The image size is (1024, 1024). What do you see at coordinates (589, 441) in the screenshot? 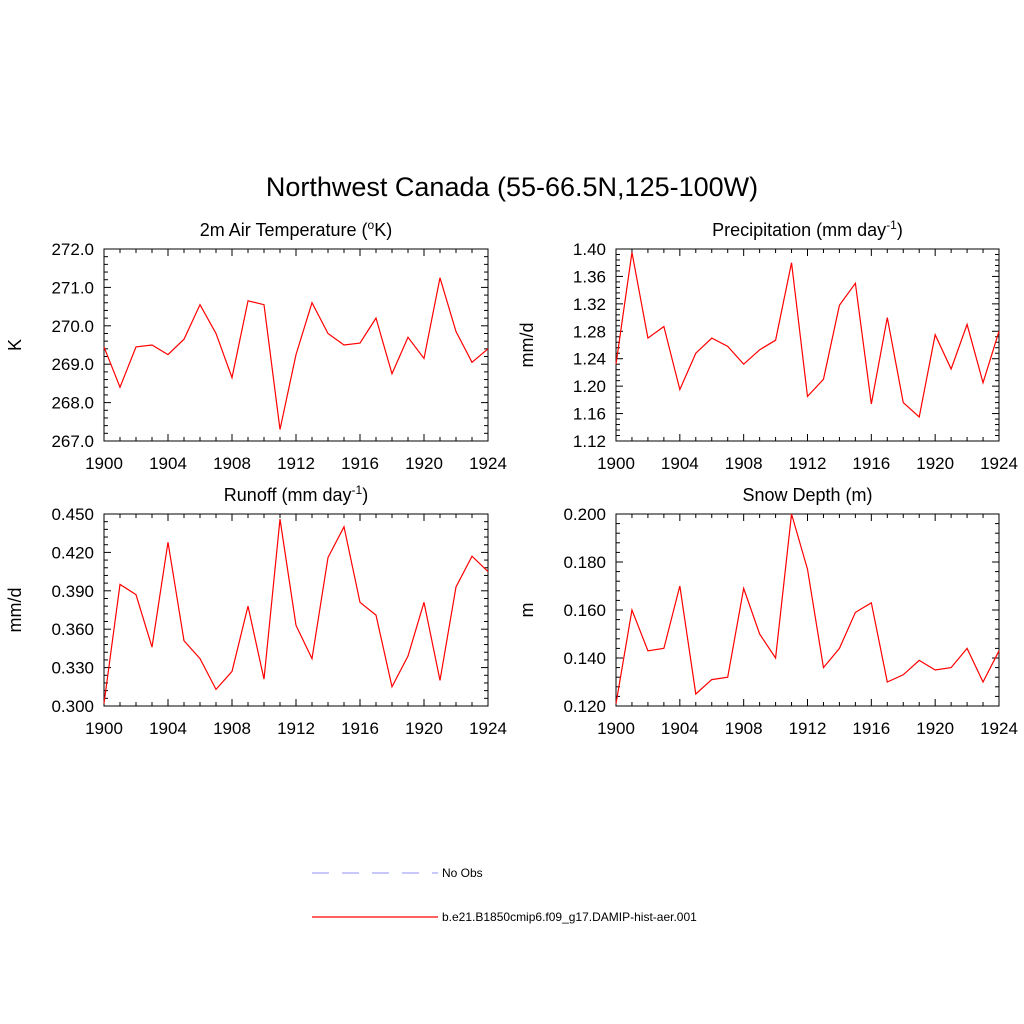
I see `y-tick-label: 1.12` at bounding box center [589, 441].